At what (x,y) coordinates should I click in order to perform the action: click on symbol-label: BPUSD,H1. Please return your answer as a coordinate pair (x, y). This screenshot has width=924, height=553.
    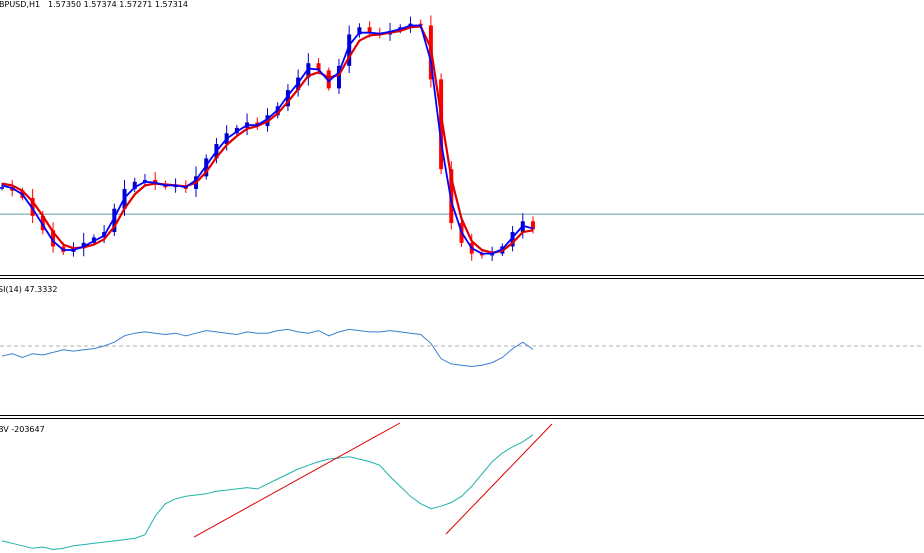
    Looking at the image, I should click on (20, 4).